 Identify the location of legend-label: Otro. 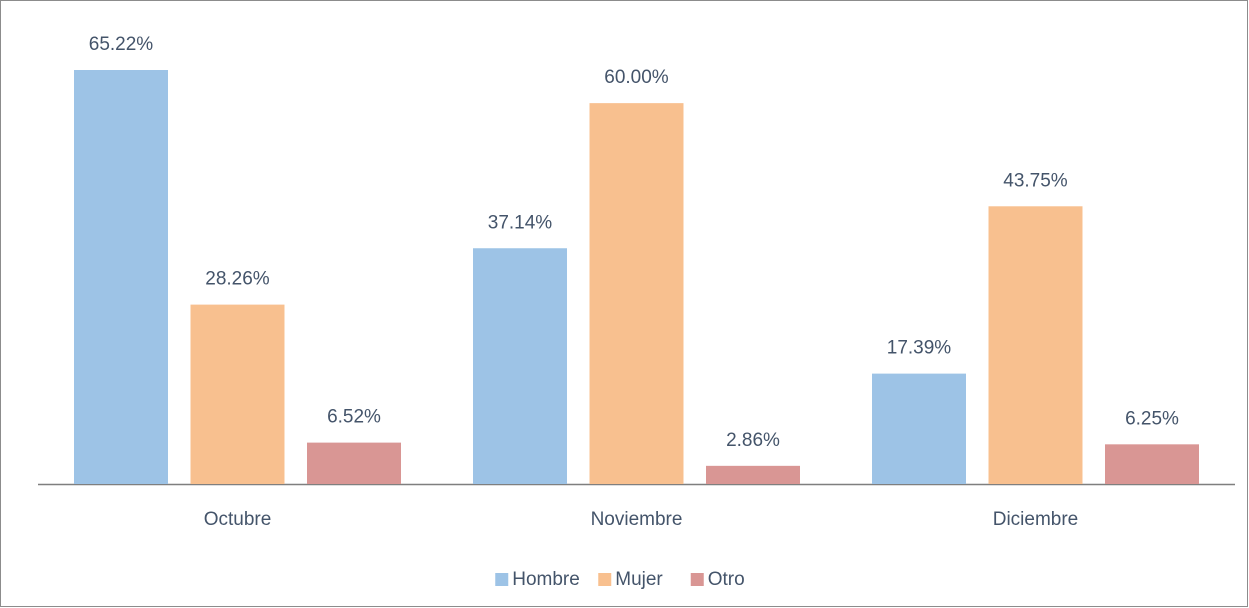
(726, 579).